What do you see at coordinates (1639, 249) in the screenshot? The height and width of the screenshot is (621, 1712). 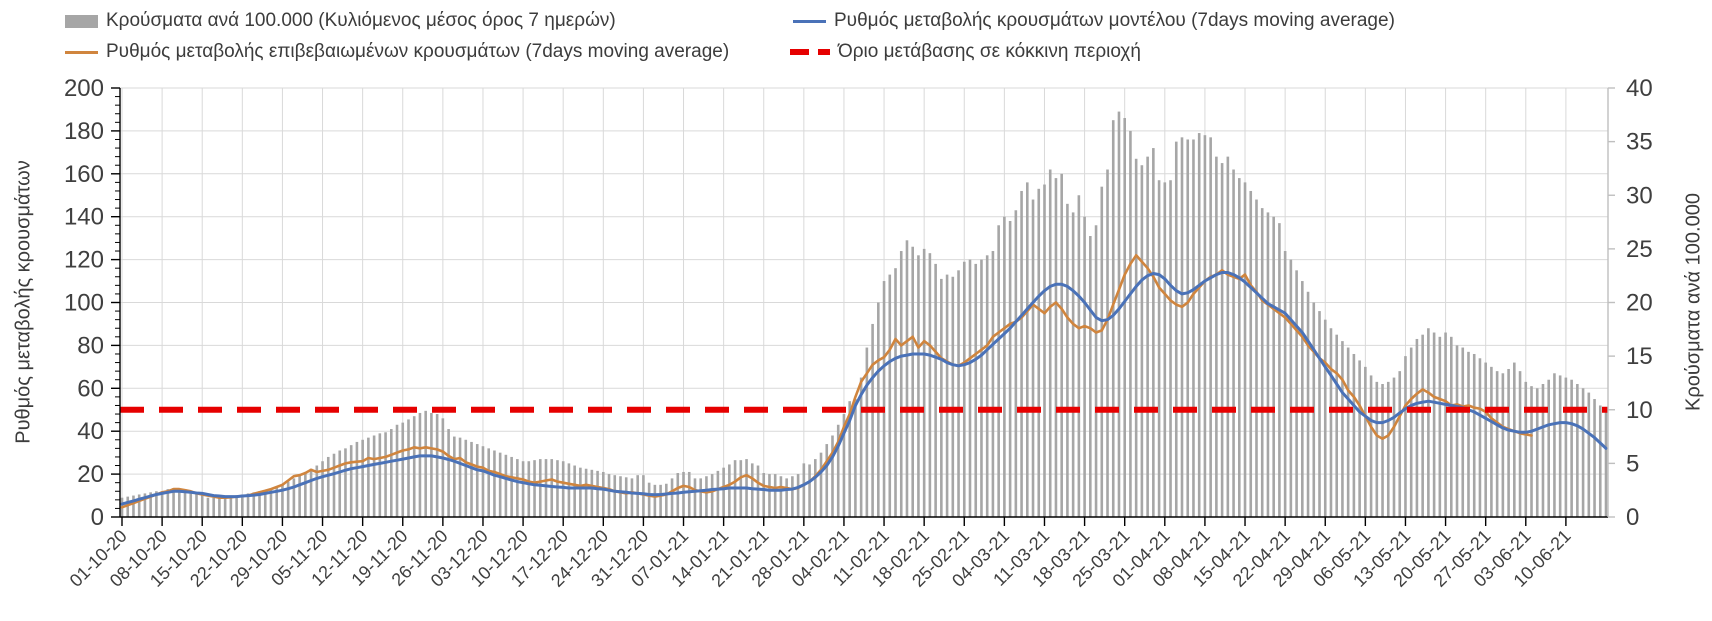 I see `right-axis-tick-label: 25` at bounding box center [1639, 249].